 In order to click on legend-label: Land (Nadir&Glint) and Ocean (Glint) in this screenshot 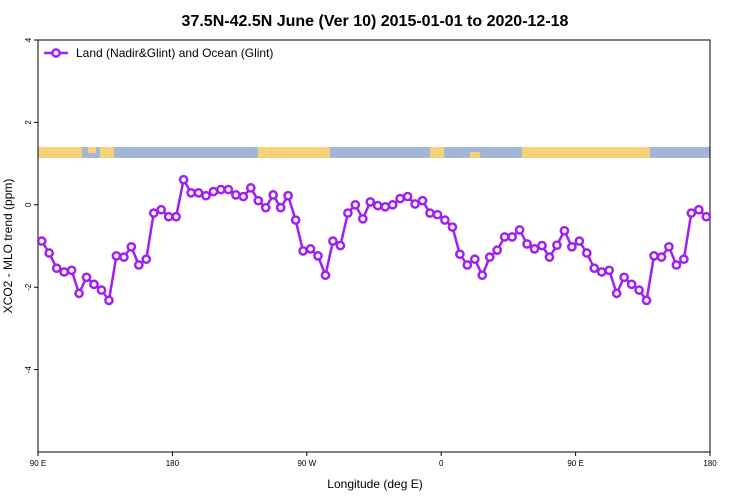, I will do `click(174, 53)`.